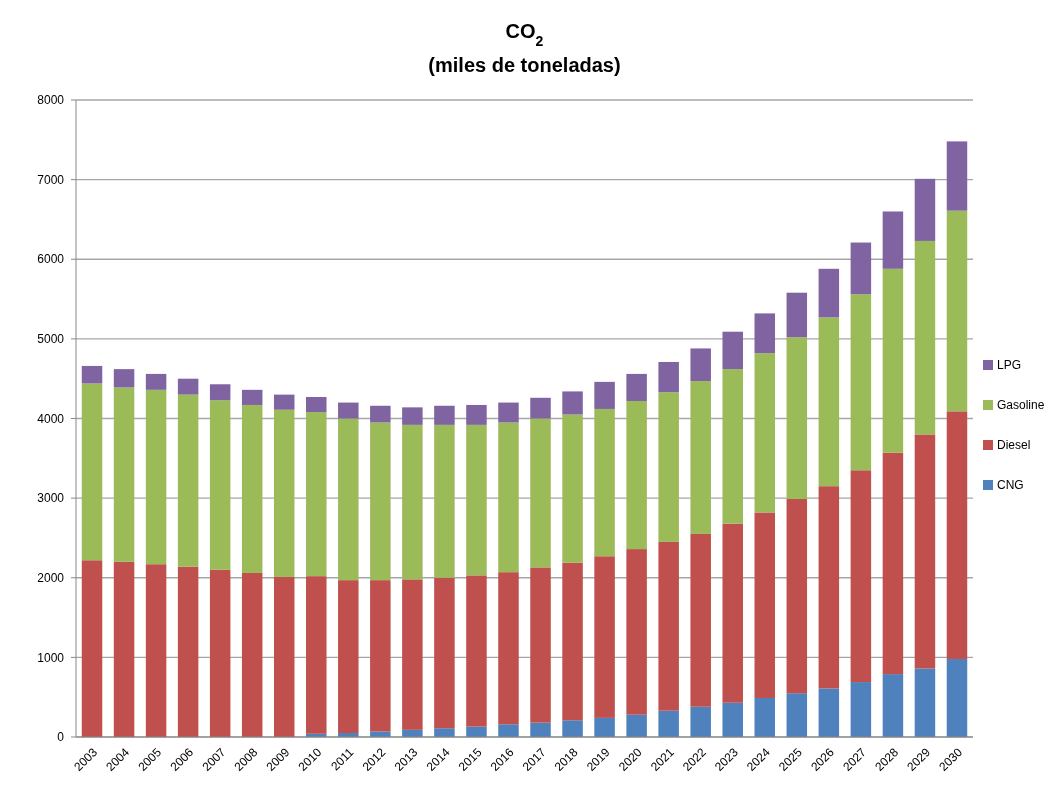 This screenshot has height=794, width=1052. I want to click on legend-label: Diesel, so click(1014, 445).